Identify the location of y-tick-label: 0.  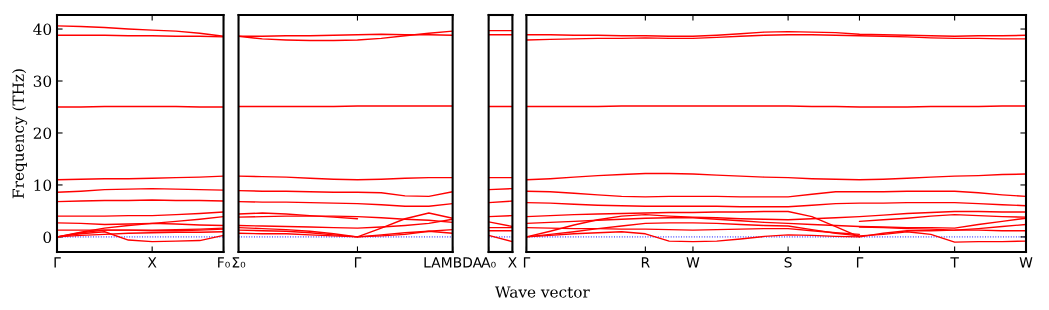
(47, 237).